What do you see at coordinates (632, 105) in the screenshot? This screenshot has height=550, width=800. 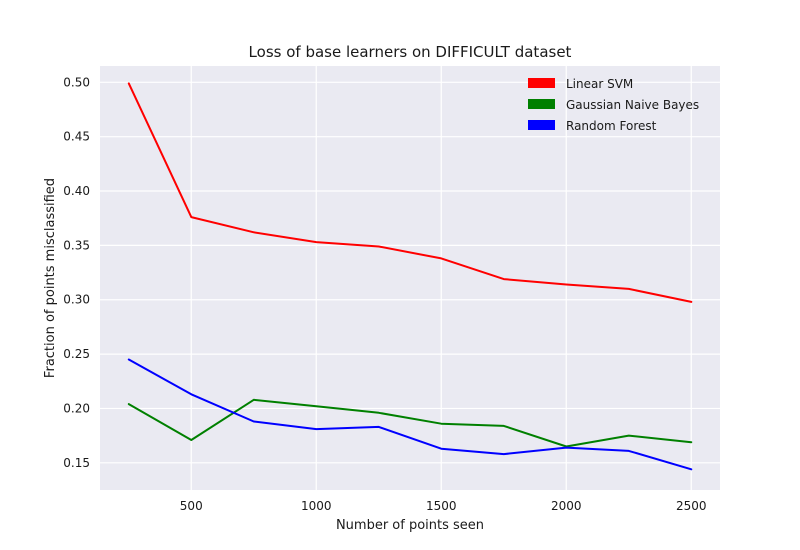 I see `legend-label-gaussian-naive-bayes: Gaussian Naive Bayes` at bounding box center [632, 105].